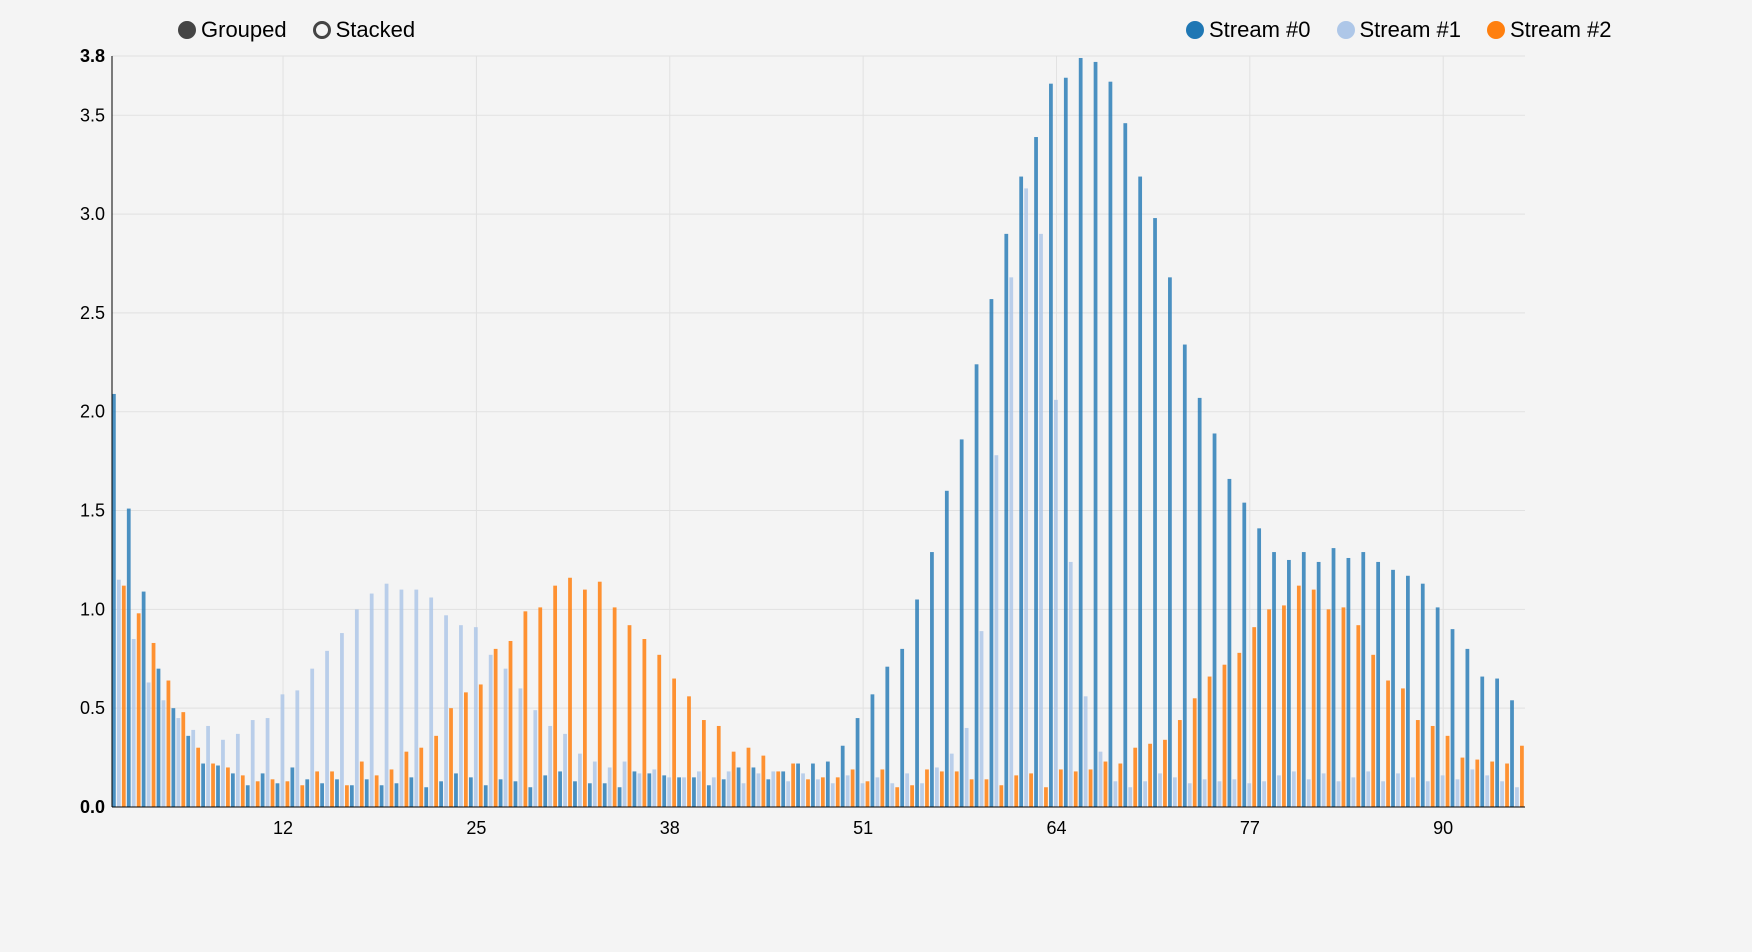  What do you see at coordinates (232, 30) in the screenshot?
I see `grouped-radio: Grouped` at bounding box center [232, 30].